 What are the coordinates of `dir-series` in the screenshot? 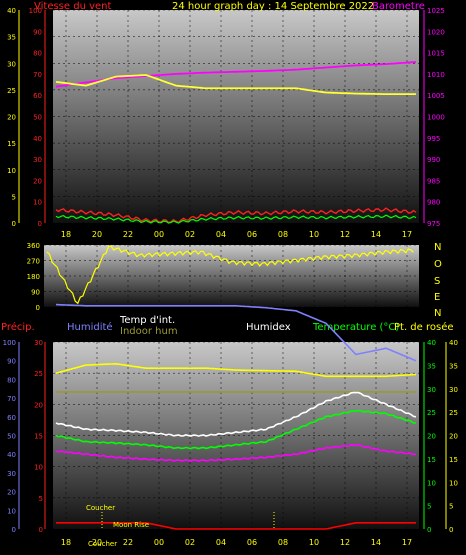 It's located at (230, 275).